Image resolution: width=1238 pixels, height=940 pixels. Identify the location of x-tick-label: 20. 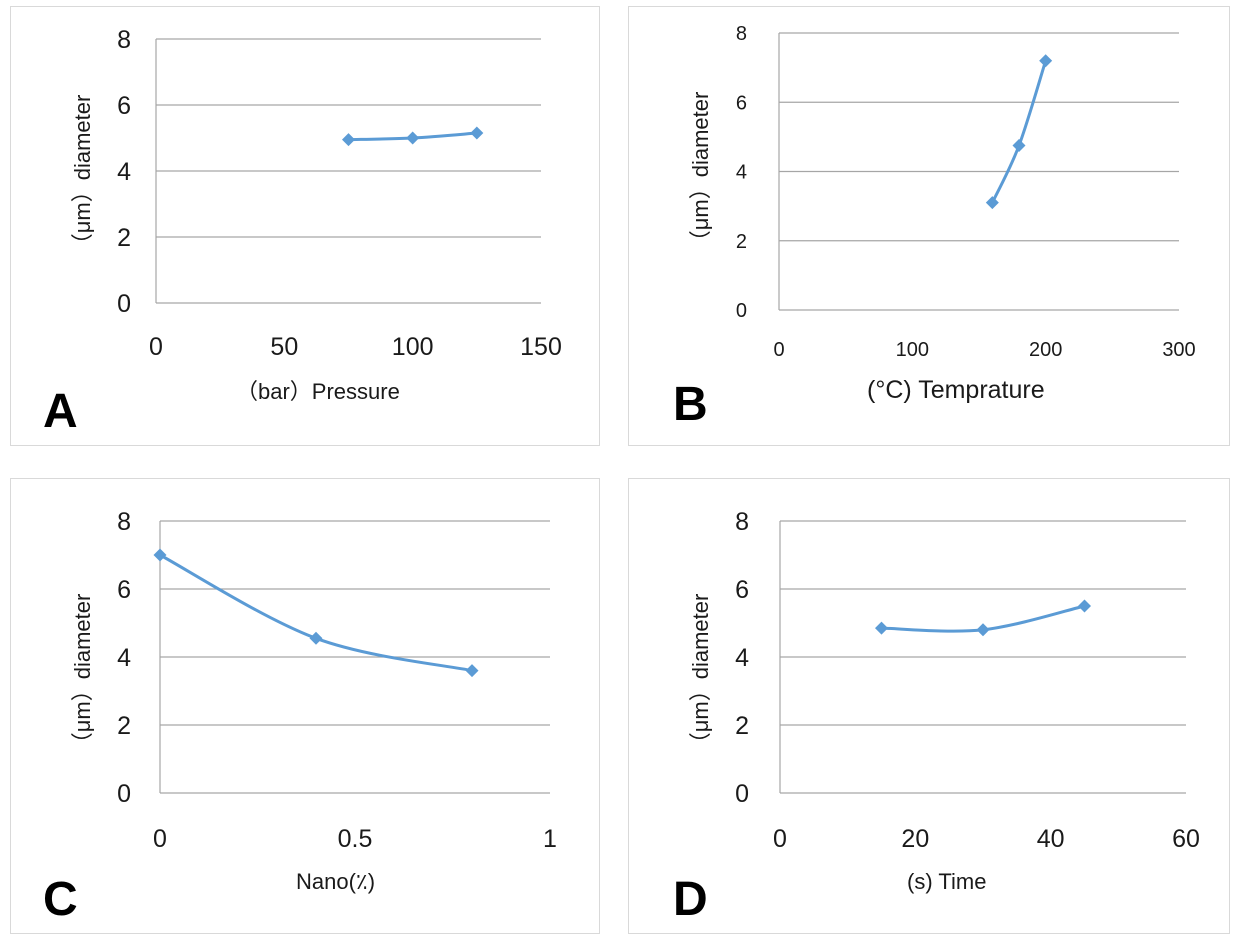
(915, 839).